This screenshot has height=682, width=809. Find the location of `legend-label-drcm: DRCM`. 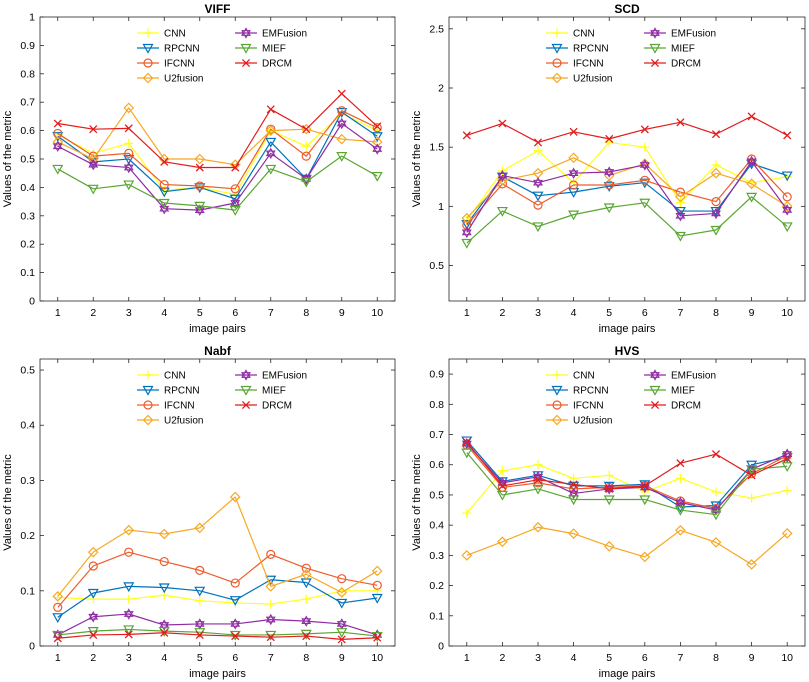

legend-label-drcm: DRCM is located at coordinates (277, 406).